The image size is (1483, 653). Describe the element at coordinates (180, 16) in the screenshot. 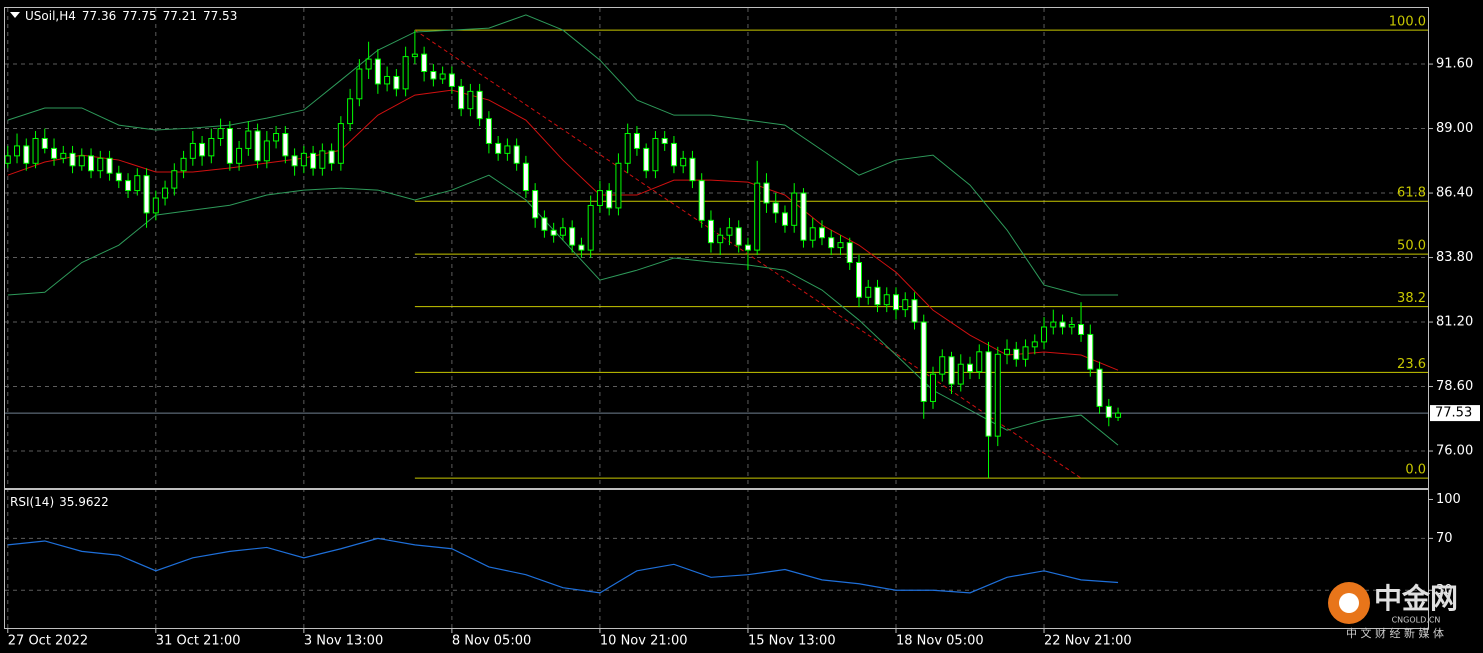

I see `ohlc-low: 77.21` at that location.